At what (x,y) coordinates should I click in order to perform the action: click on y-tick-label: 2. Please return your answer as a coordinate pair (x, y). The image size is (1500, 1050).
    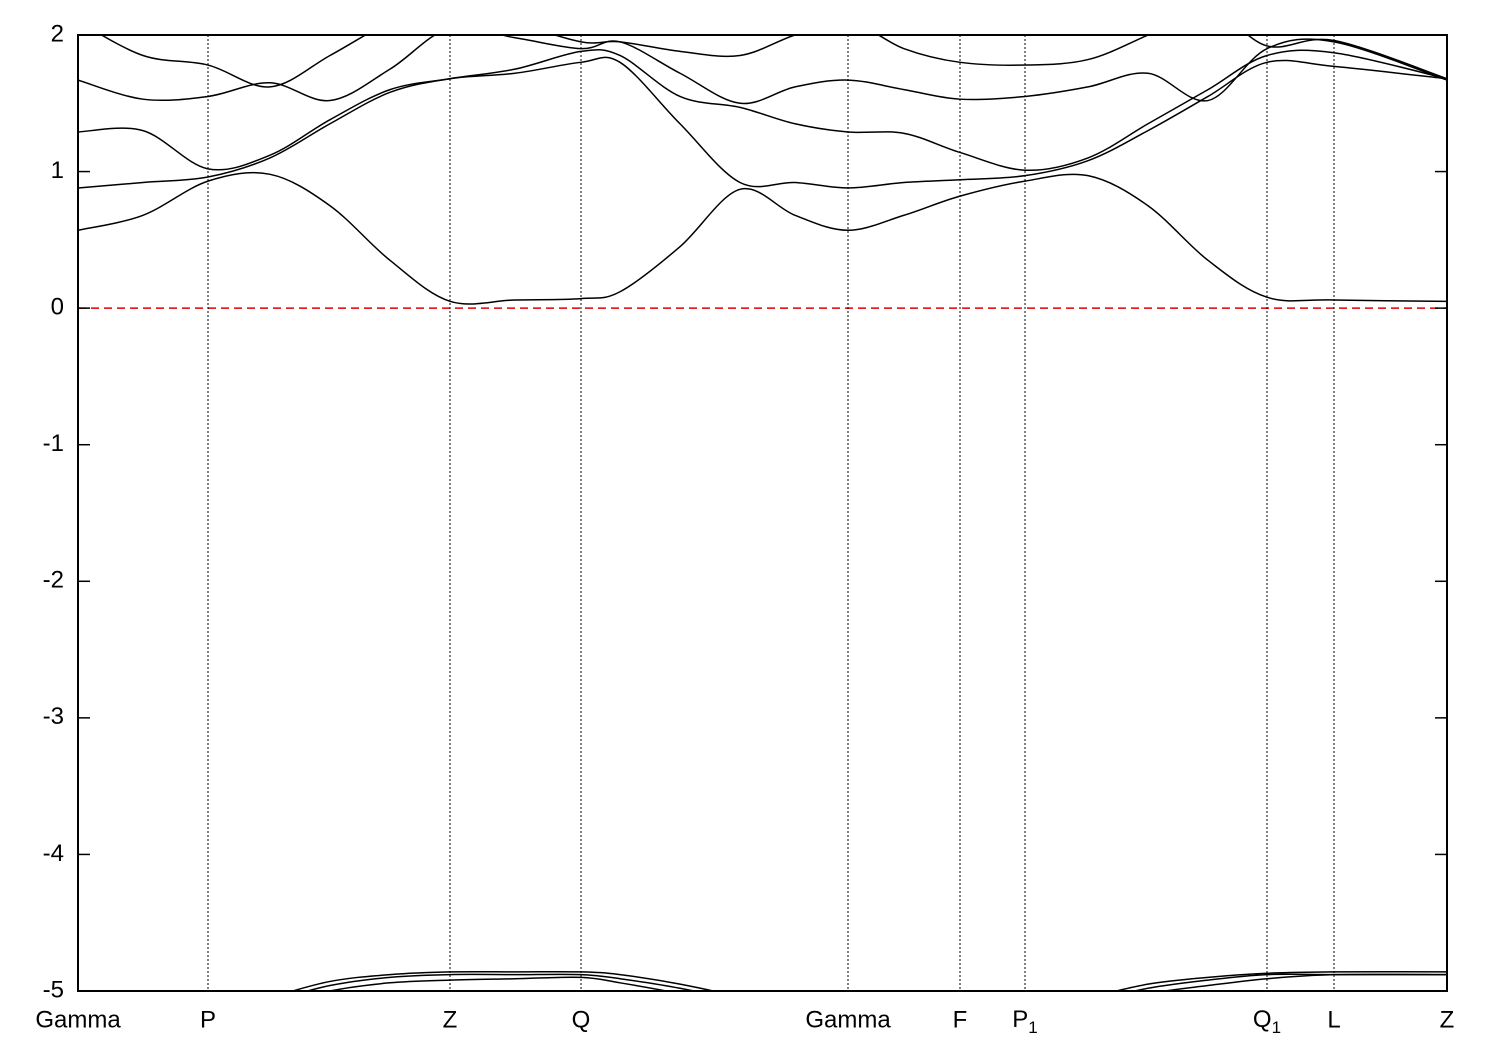
    Looking at the image, I should click on (57, 33).